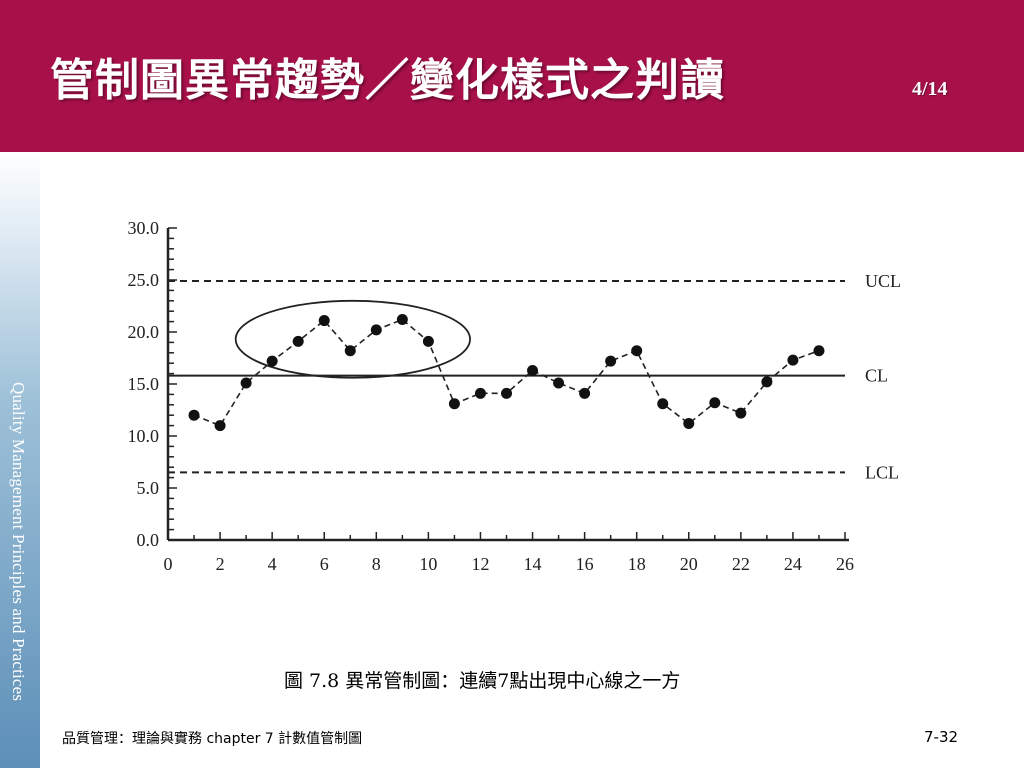  I want to click on footer-page-number: 7-32, so click(941, 737).